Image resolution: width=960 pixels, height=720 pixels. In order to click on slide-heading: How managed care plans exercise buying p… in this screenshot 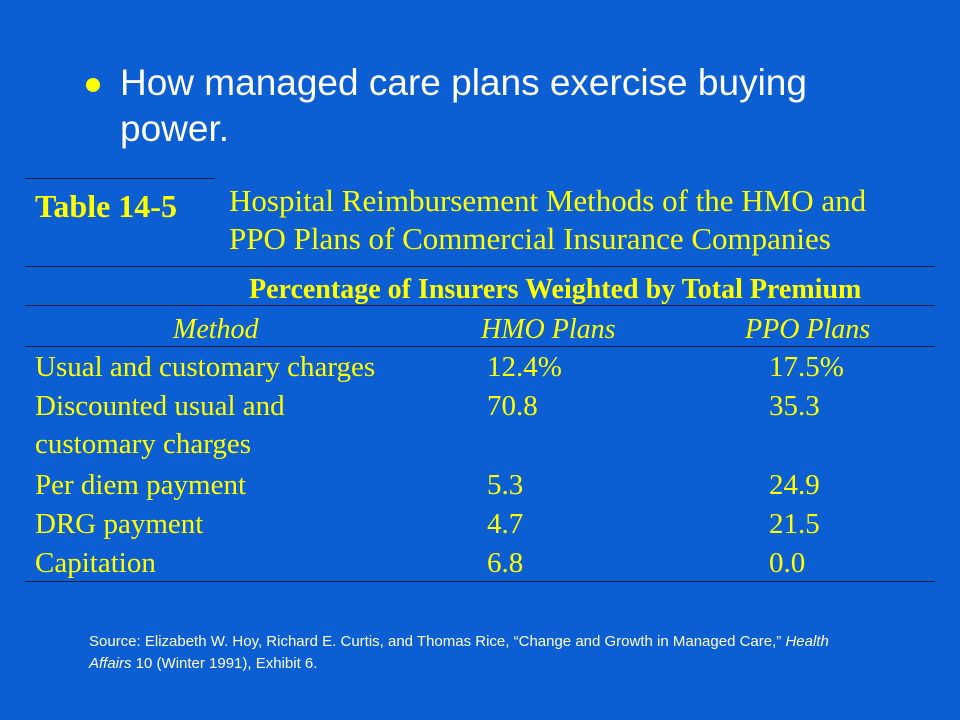, I will do `click(463, 105)`.